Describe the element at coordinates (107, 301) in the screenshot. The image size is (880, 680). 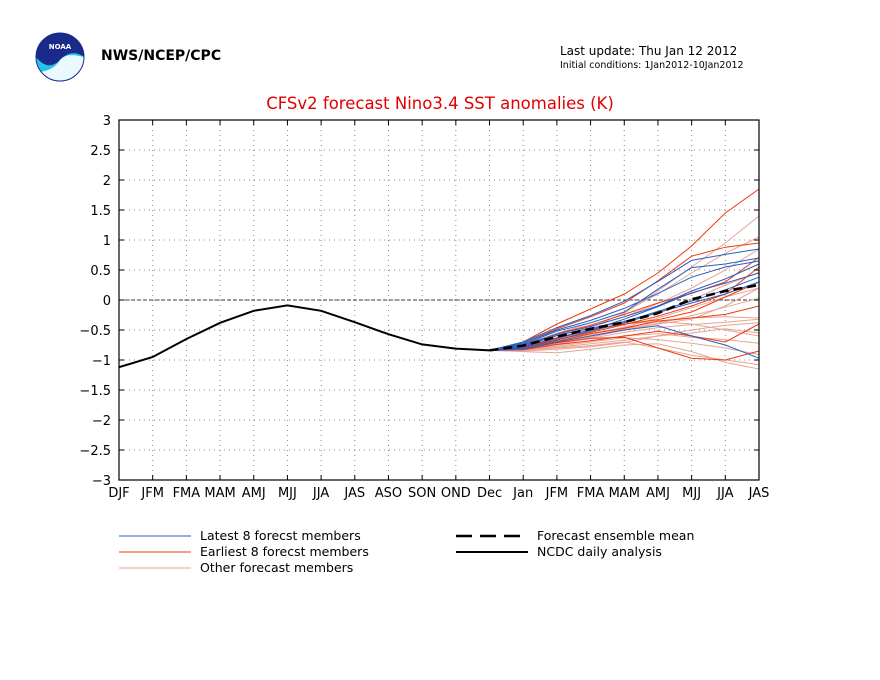
I see `y-tick-label: 0` at that location.